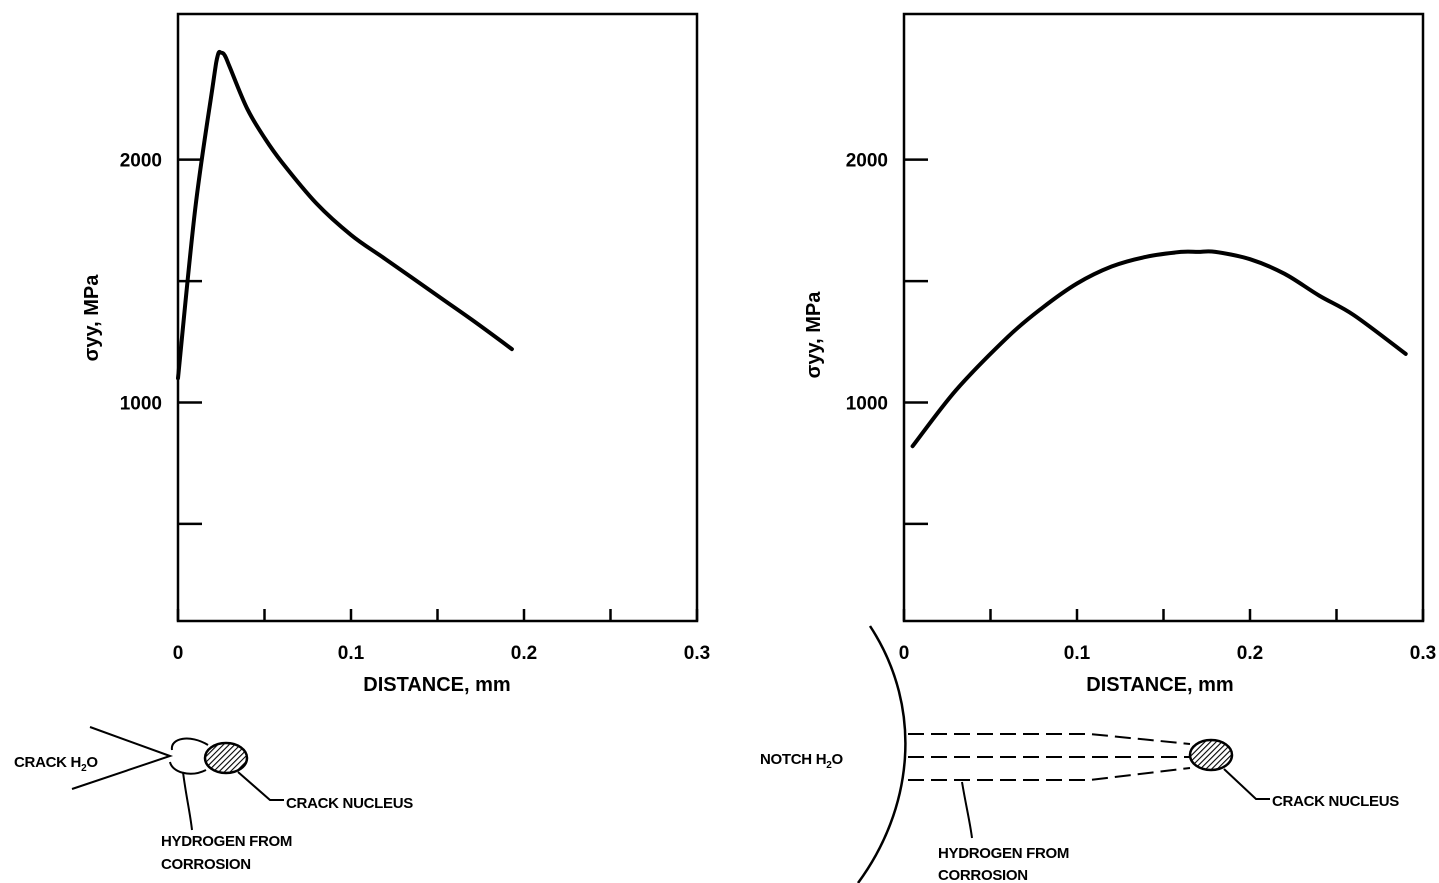 The width and height of the screenshot is (1439, 883). I want to click on stress-curve-left, so click(345, 215).